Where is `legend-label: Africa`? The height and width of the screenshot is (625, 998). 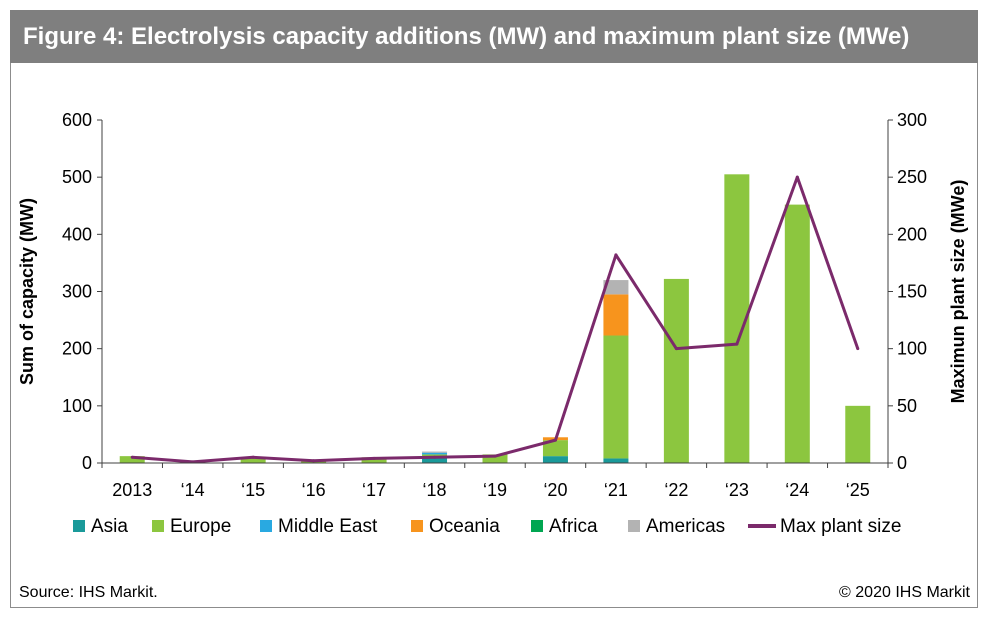
legend-label: Africa is located at coordinates (573, 526).